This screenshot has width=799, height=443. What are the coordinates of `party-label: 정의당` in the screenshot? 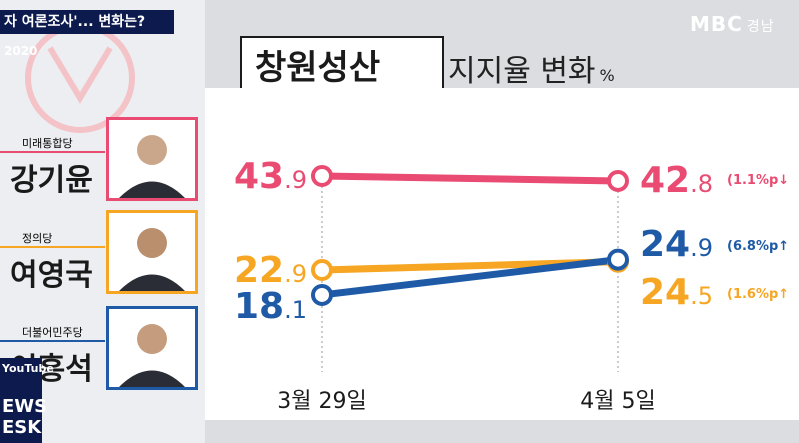 It's located at (37, 238).